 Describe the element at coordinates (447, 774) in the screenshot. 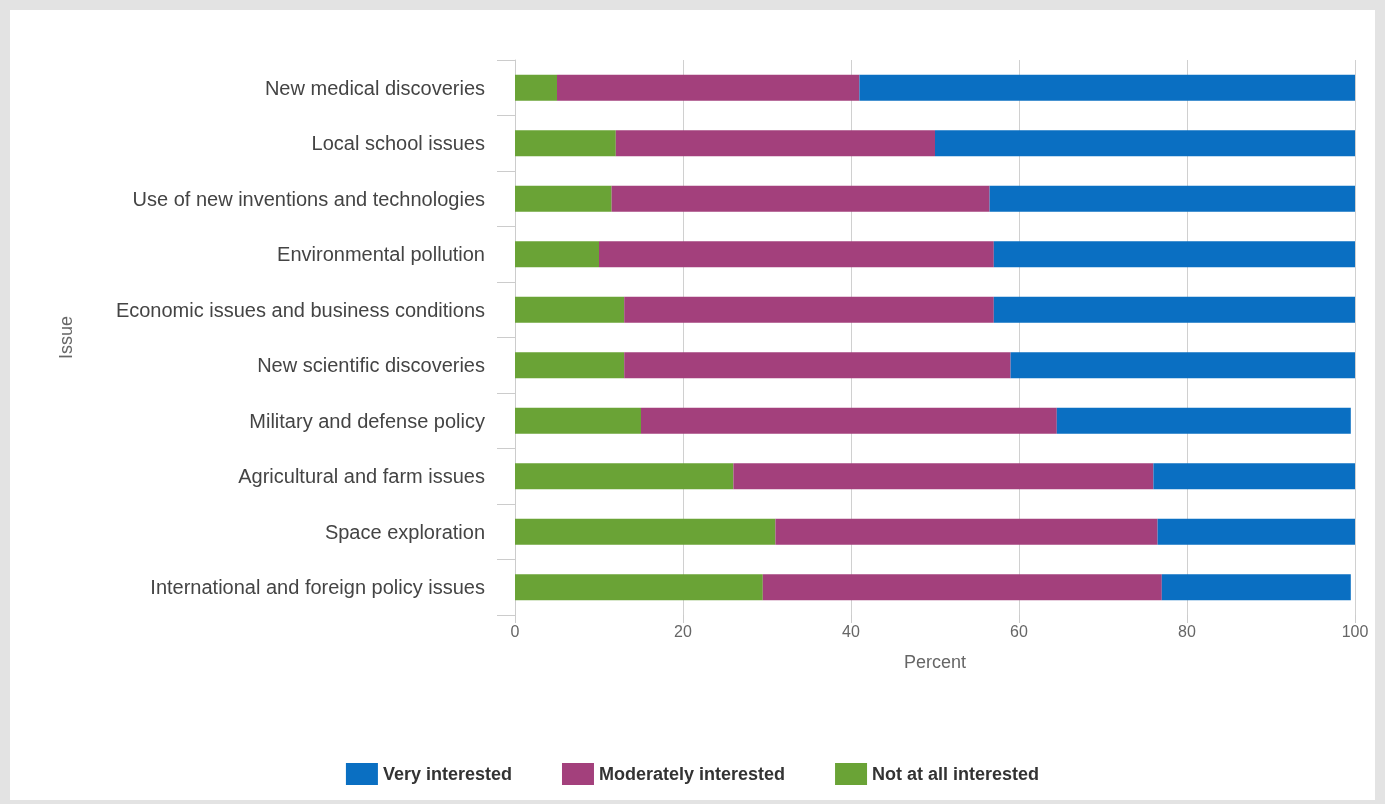

I see `legend-label: Very interested` at that location.